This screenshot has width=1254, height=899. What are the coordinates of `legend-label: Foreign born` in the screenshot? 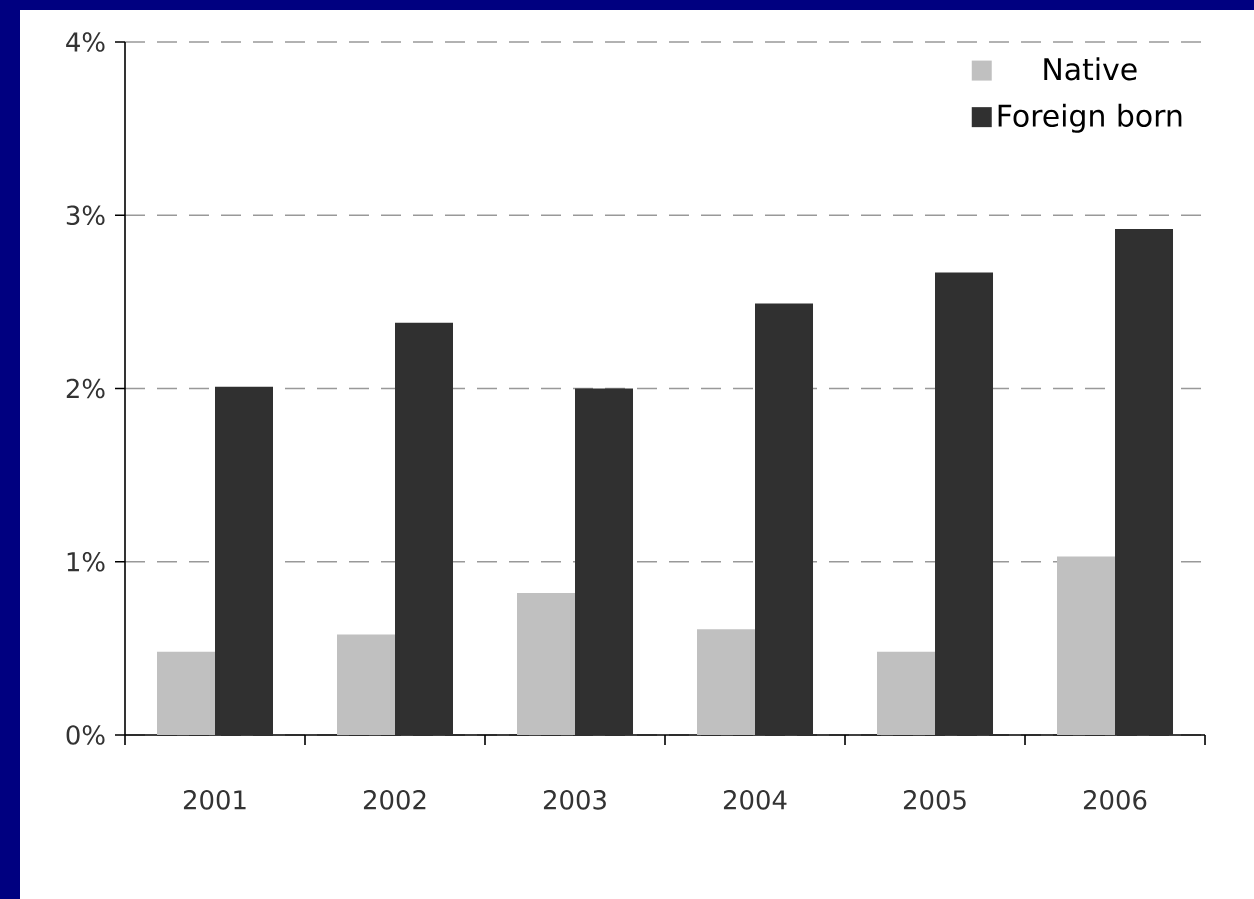 It's located at (1090, 118).